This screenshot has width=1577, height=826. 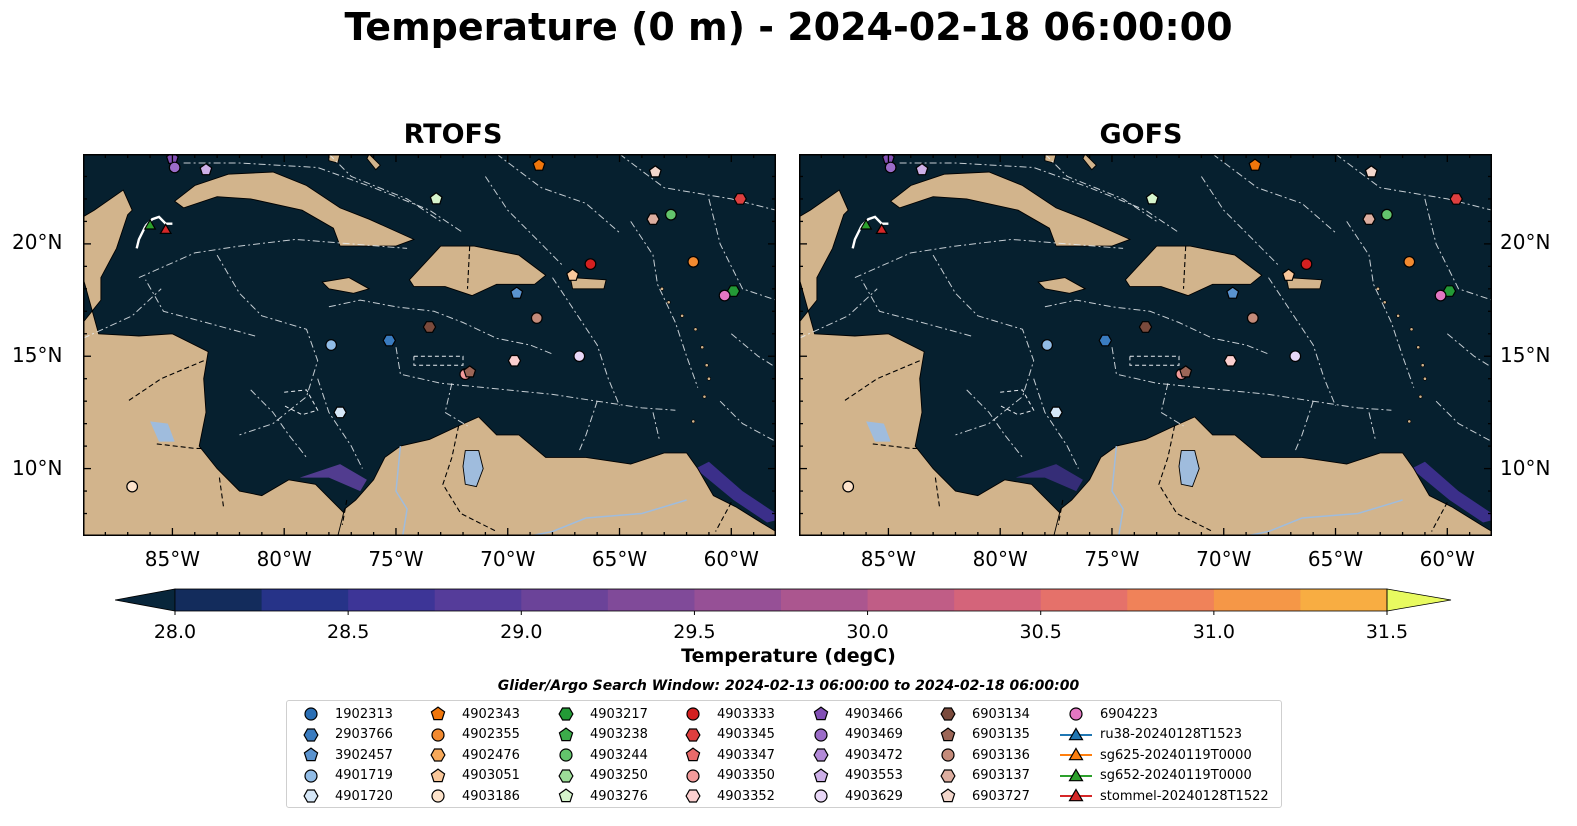 What do you see at coordinates (1141, 134) in the screenshot?
I see `panel-title-gofs: GOFS` at bounding box center [1141, 134].